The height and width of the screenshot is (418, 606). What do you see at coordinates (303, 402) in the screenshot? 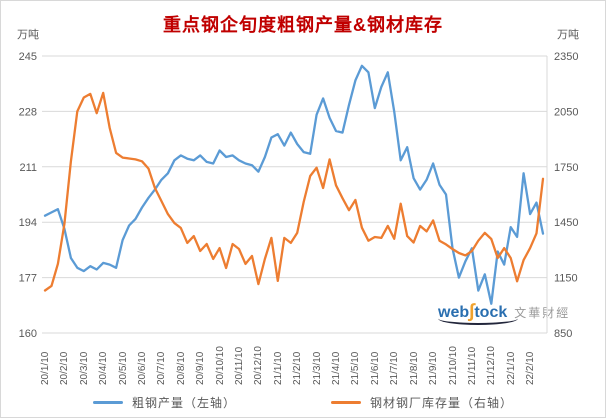
I see `legend: 粗钢产量（左轴） 钢材钢厂库存量（右轴）` at bounding box center [303, 402].